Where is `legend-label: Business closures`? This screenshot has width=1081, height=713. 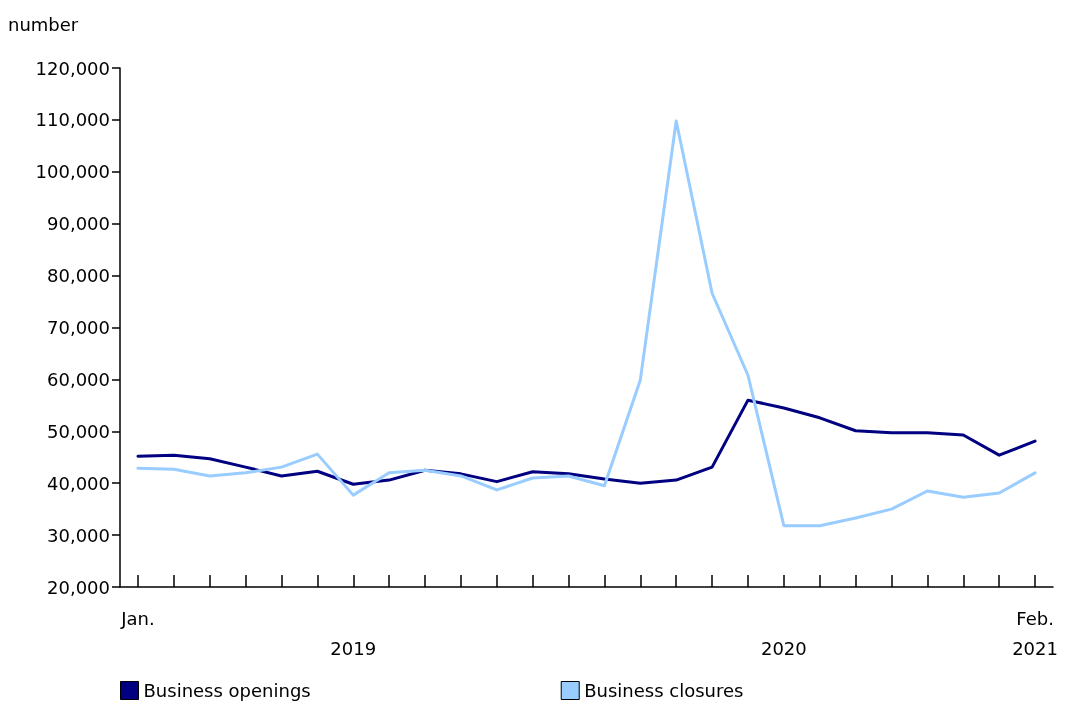
legend-label: Business closures is located at coordinates (664, 690).